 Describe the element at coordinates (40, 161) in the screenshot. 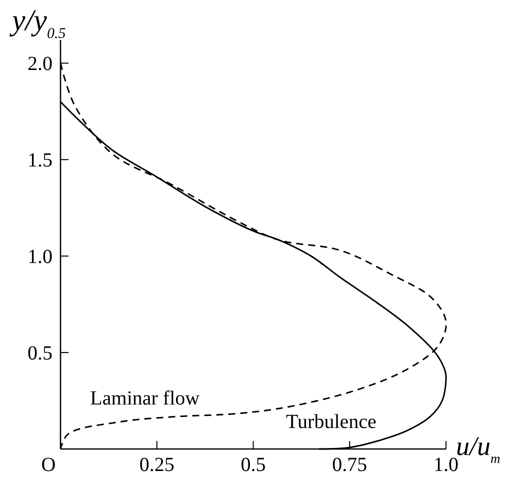

I see `y-tick-label: 1.5` at that location.